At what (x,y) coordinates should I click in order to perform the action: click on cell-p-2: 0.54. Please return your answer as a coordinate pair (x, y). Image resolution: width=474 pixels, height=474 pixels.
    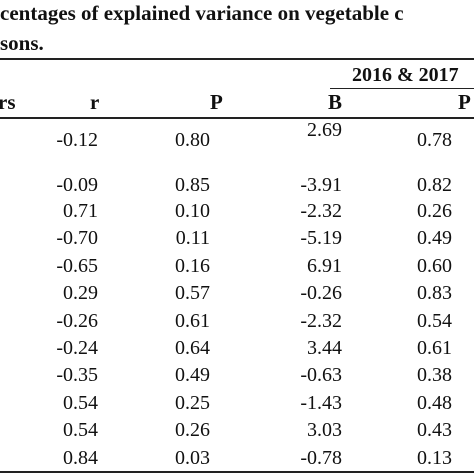
    Looking at the image, I should click on (434, 321).